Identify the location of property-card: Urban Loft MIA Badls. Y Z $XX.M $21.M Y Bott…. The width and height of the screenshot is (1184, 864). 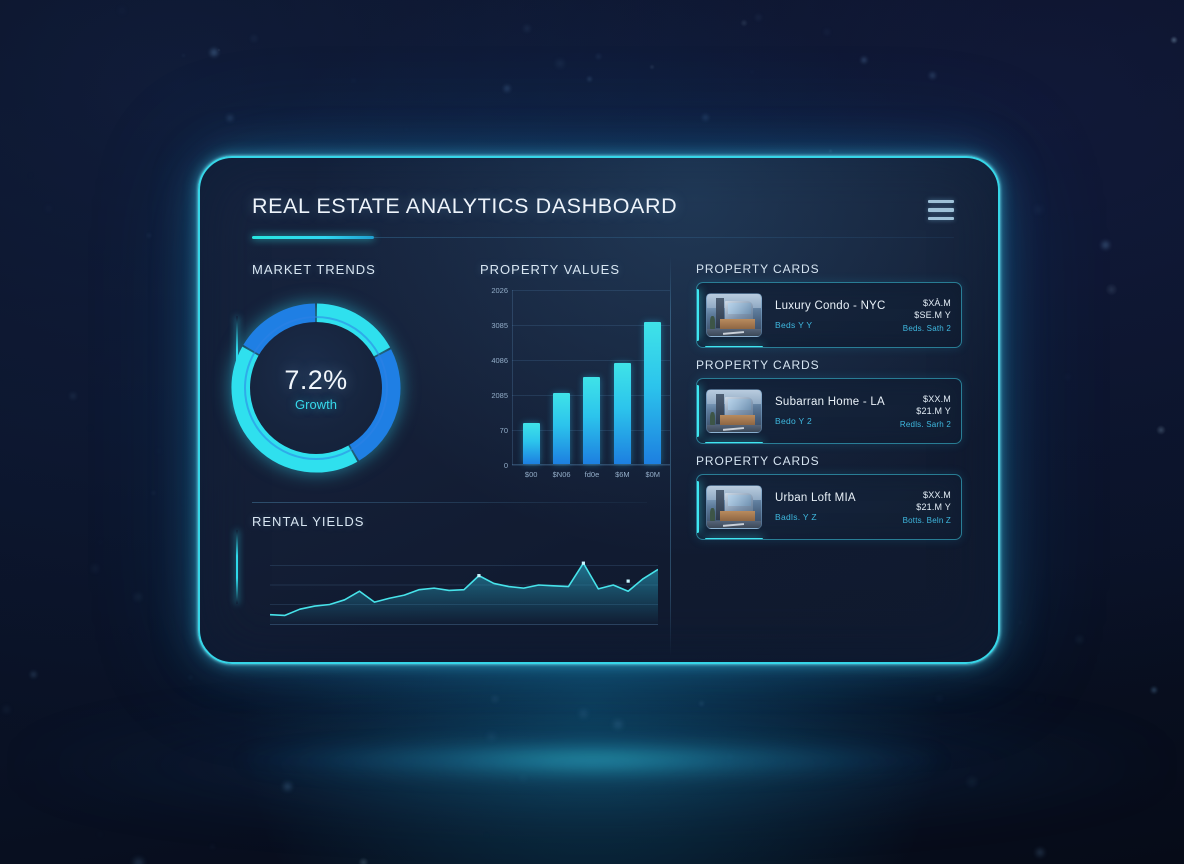
(829, 507).